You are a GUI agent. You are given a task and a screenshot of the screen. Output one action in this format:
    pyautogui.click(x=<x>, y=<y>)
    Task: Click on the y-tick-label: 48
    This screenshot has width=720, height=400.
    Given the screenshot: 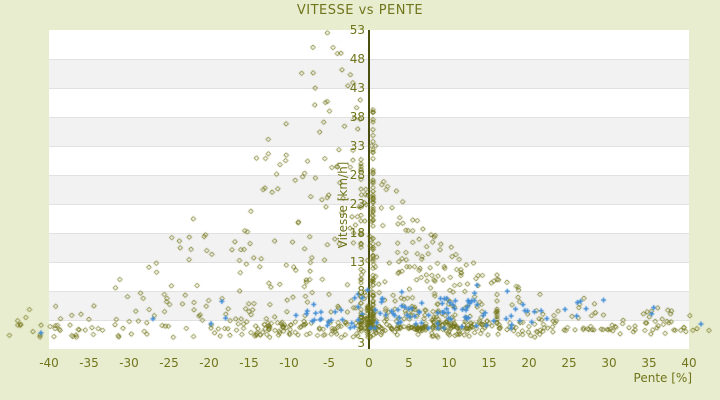 What is the action you would take?
    pyautogui.click(x=357, y=59)
    